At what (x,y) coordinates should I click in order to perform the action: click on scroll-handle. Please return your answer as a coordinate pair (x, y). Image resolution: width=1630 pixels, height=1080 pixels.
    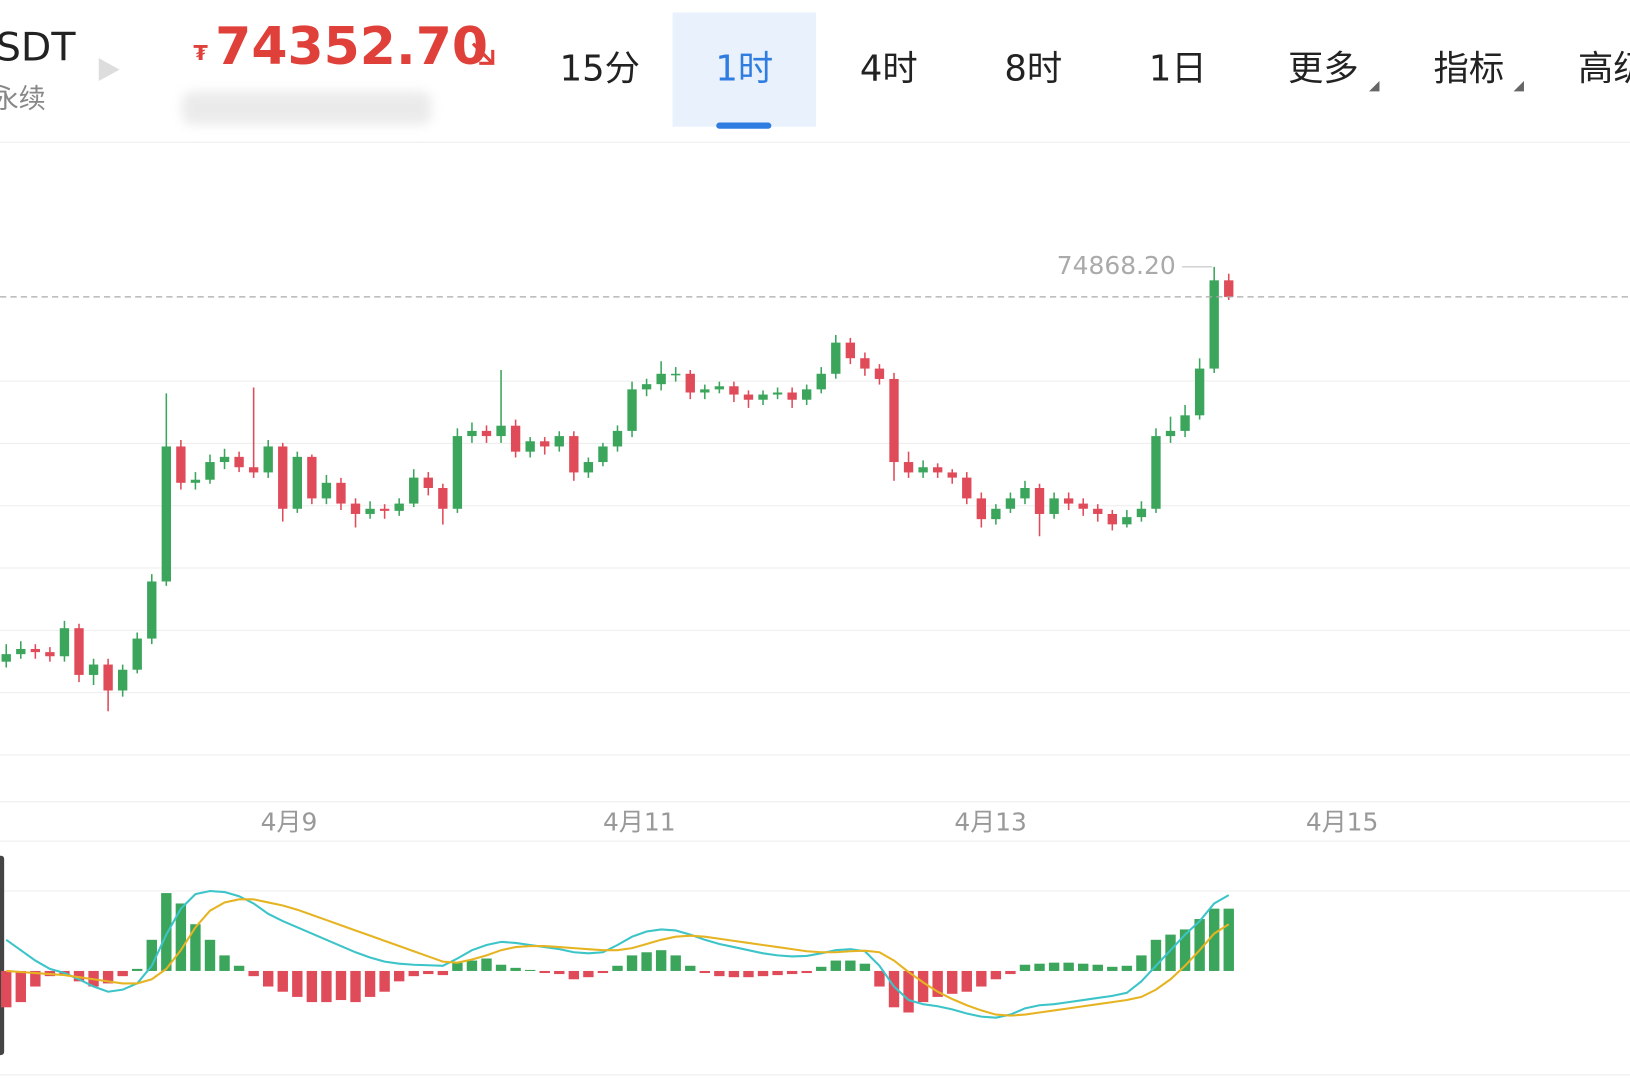
    Looking at the image, I should click on (2, 955).